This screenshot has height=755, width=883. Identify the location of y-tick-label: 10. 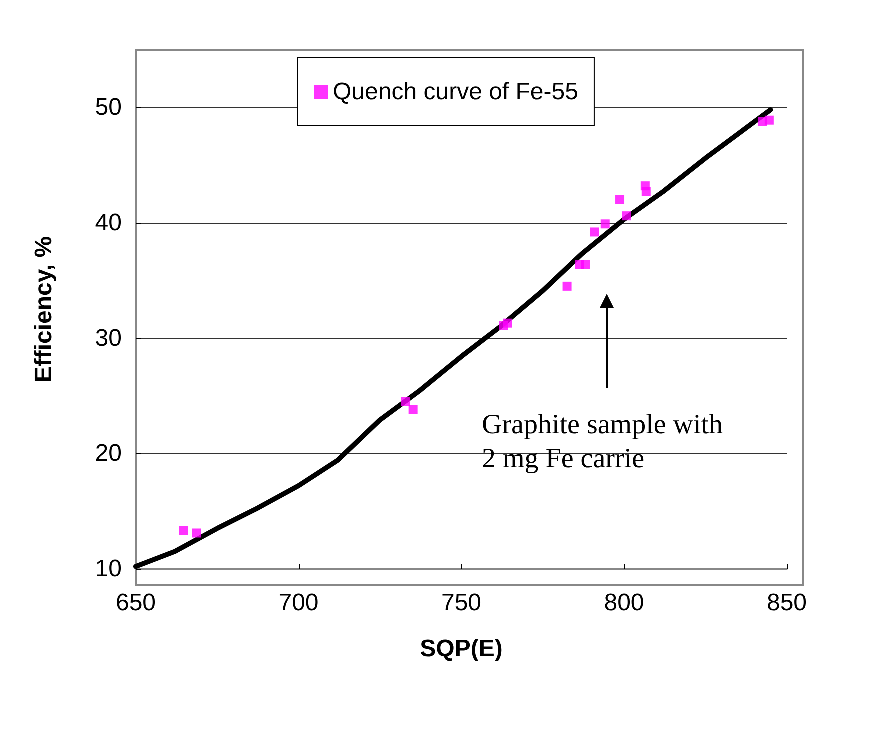
(108, 569).